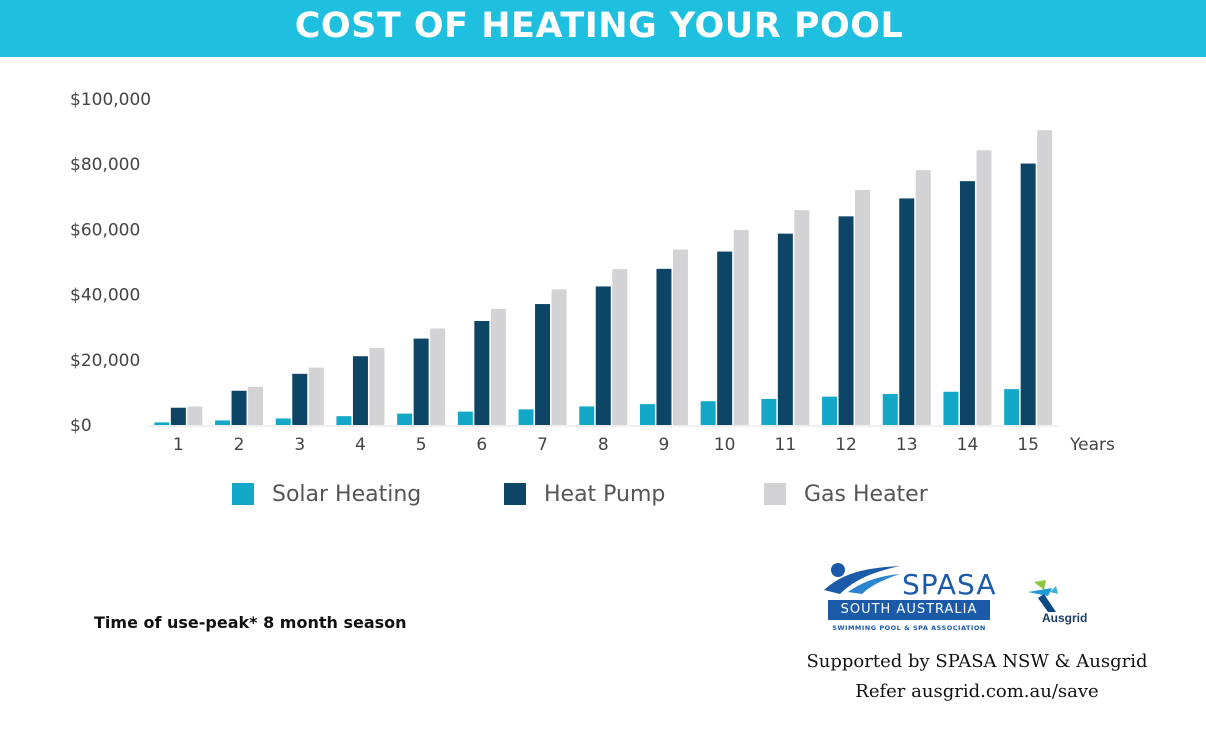 The image size is (1206, 730). I want to click on spasa-subtitle: SWIMMING POOL & SPA ASSOCIATION, so click(909, 628).